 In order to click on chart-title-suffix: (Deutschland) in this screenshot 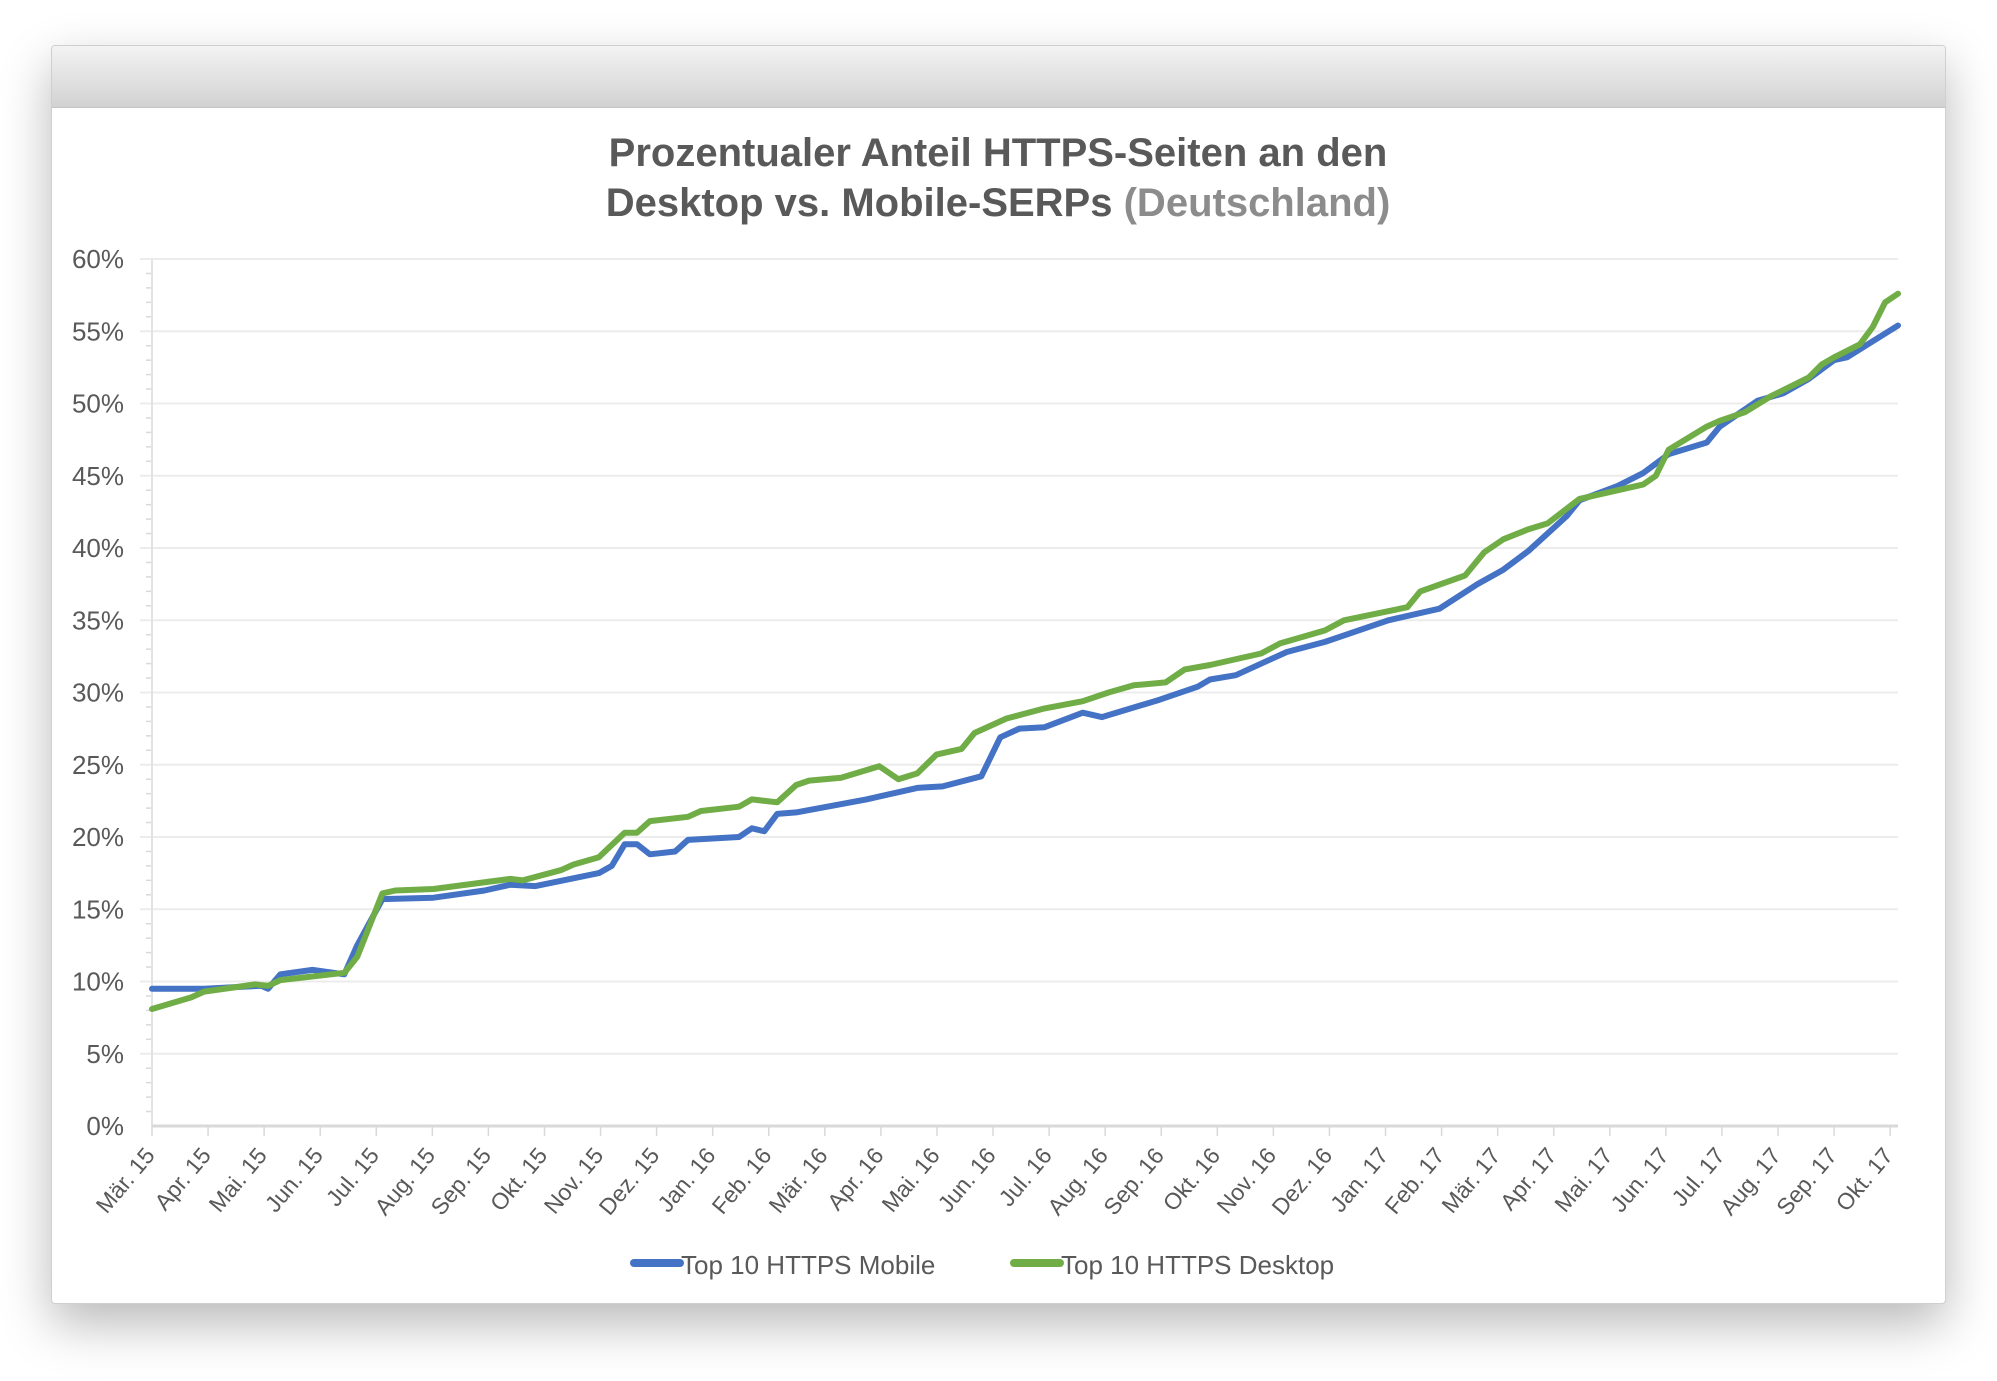, I will do `click(1257, 203)`.